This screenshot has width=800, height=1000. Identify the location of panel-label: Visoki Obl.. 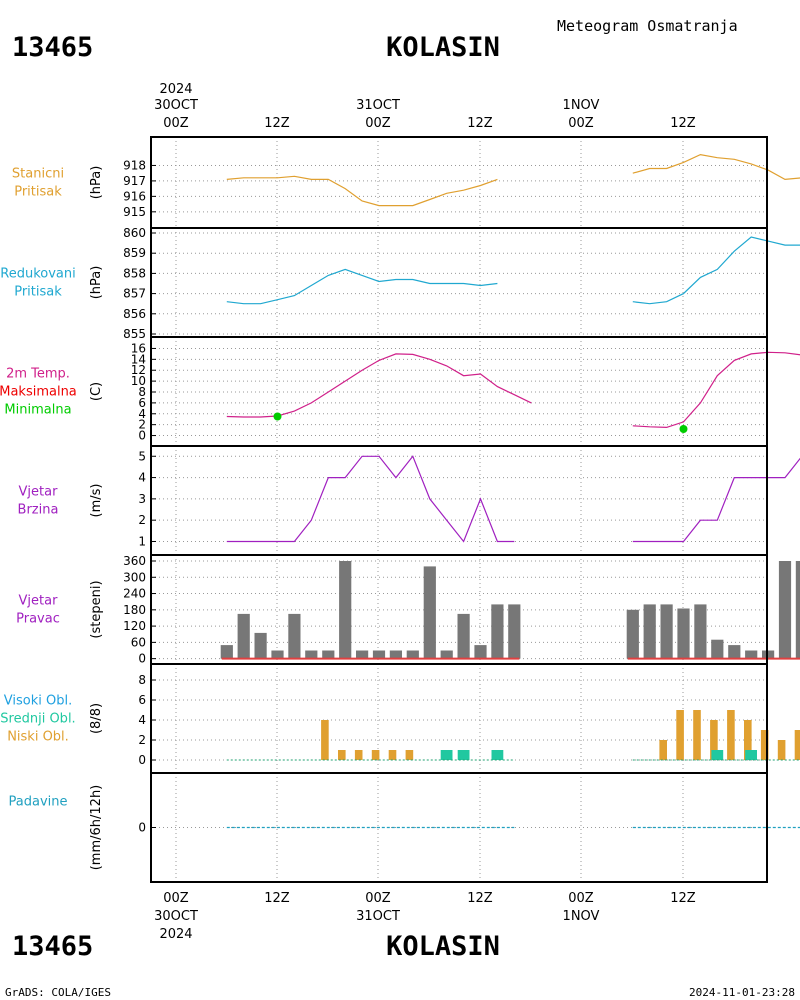
(38, 701).